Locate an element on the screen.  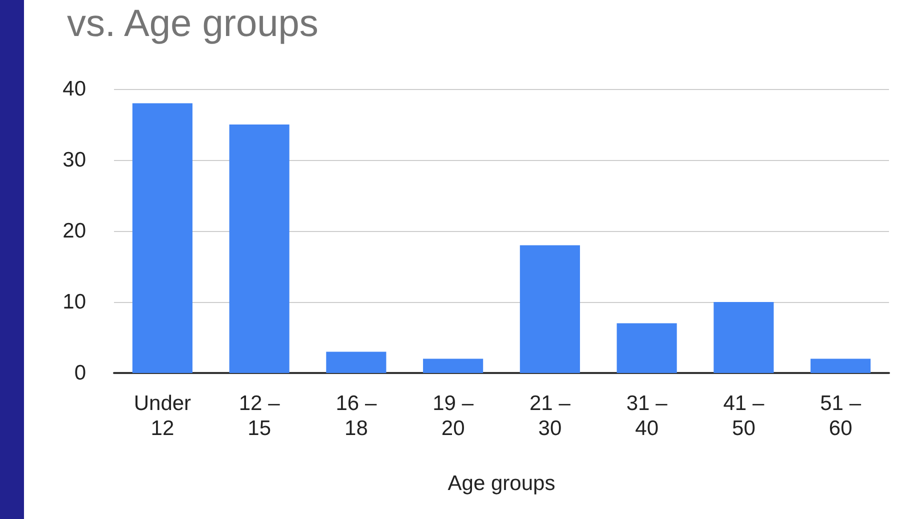
y-tick-label: 30 is located at coordinates (74, 160).